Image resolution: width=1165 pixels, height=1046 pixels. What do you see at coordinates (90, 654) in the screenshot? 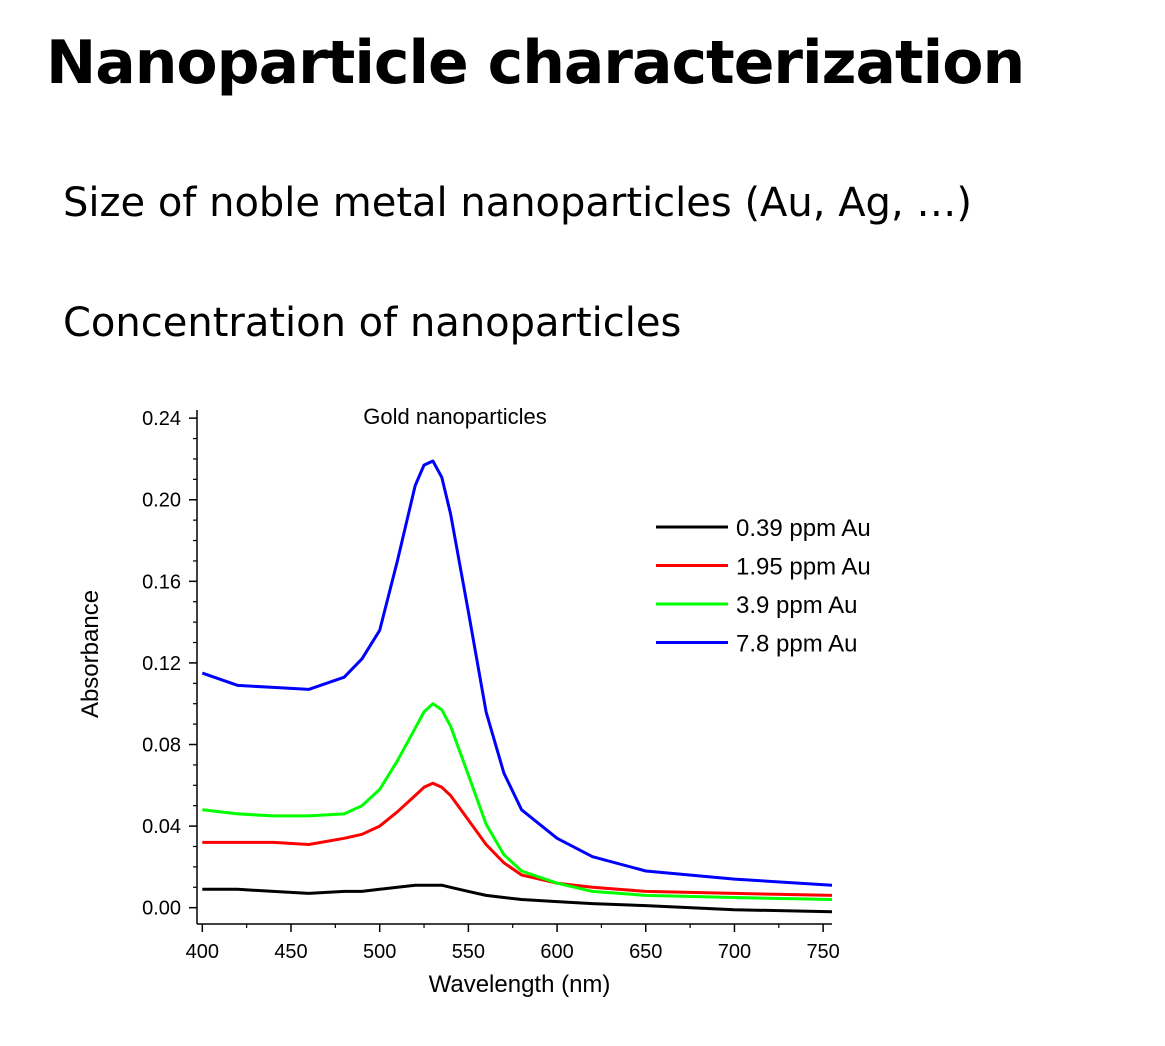
I see `y-axis-label: Absorbance` at bounding box center [90, 654].